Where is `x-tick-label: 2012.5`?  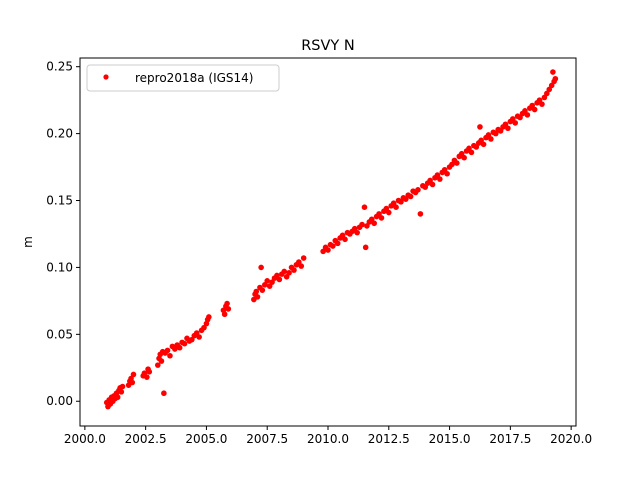 x-tick-label: 2012.5 is located at coordinates (389, 439).